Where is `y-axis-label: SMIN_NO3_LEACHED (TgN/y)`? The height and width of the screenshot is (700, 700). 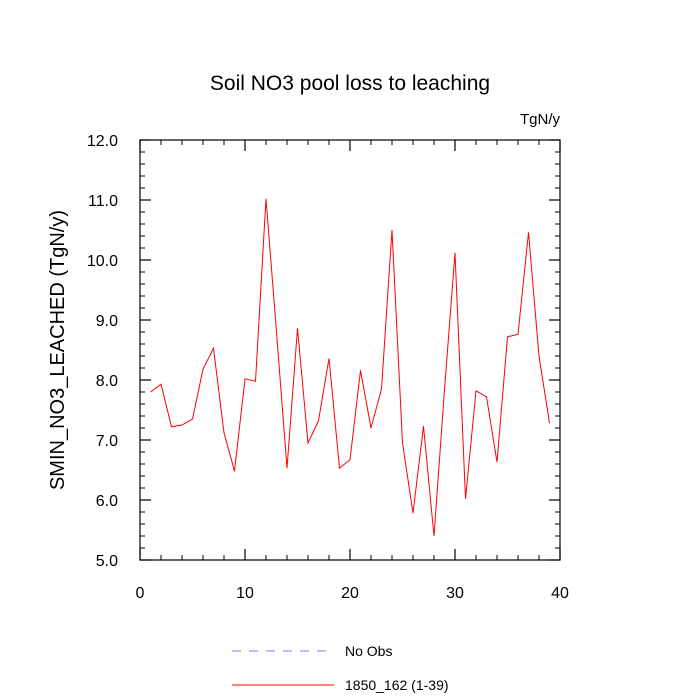 y-axis-label: SMIN_NO3_LEACHED (TgN/y) is located at coordinates (58, 350).